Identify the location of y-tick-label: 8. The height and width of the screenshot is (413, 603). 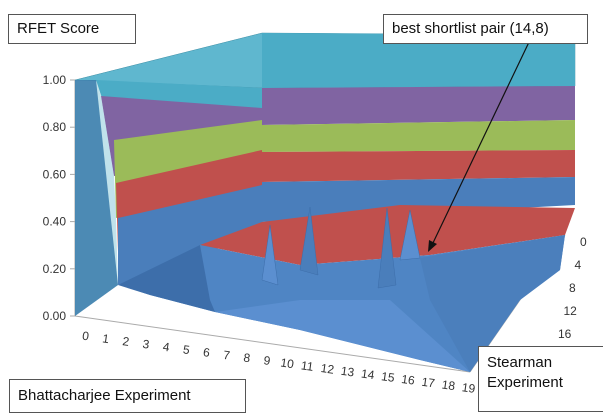
(572, 288).